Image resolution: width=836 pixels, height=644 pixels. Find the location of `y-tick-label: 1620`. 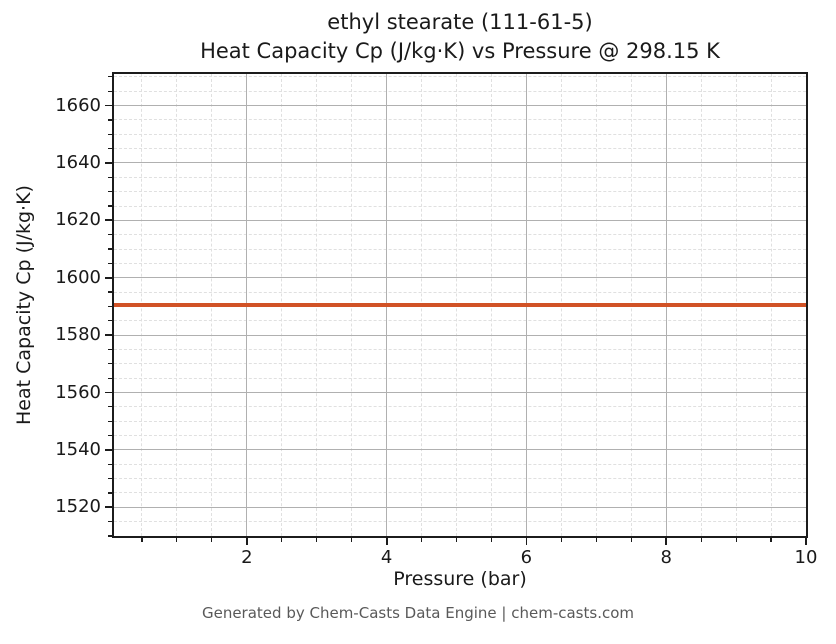

y-tick-label: 1620 is located at coordinates (78, 220).